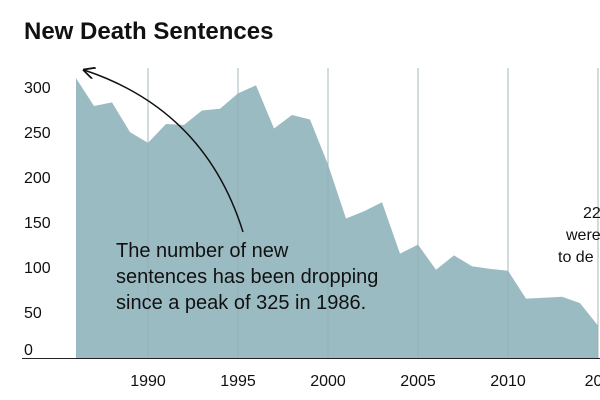 This screenshot has height=400, width=600. What do you see at coordinates (33, 313) in the screenshot?
I see `y-tick-label: 50` at bounding box center [33, 313].